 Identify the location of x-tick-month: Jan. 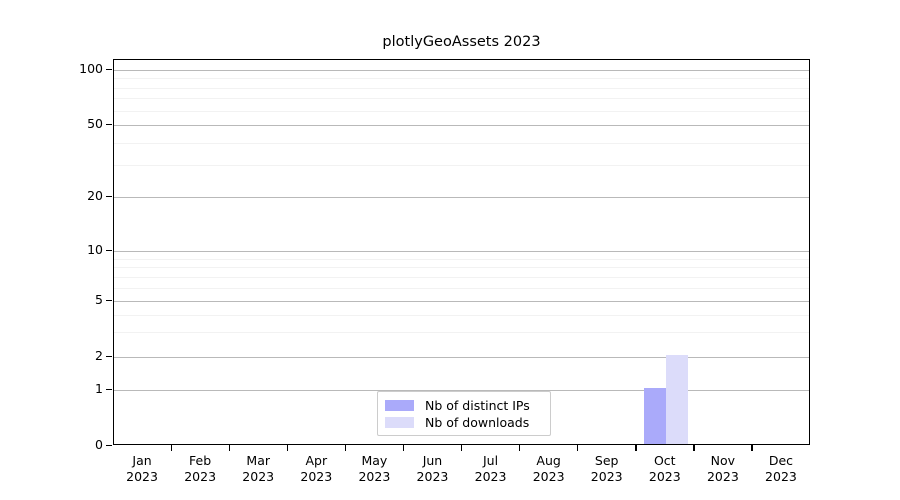
(142, 460).